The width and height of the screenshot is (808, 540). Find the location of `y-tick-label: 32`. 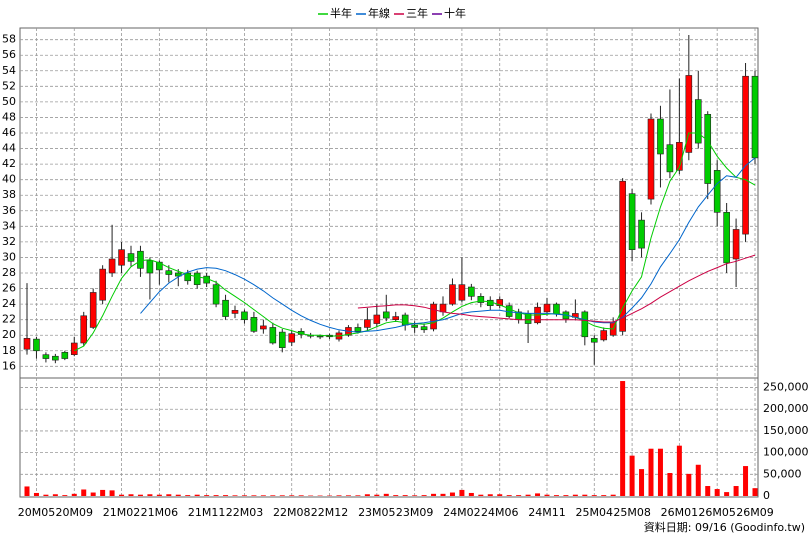

y-tick-label: 32 is located at coordinates (9, 241).